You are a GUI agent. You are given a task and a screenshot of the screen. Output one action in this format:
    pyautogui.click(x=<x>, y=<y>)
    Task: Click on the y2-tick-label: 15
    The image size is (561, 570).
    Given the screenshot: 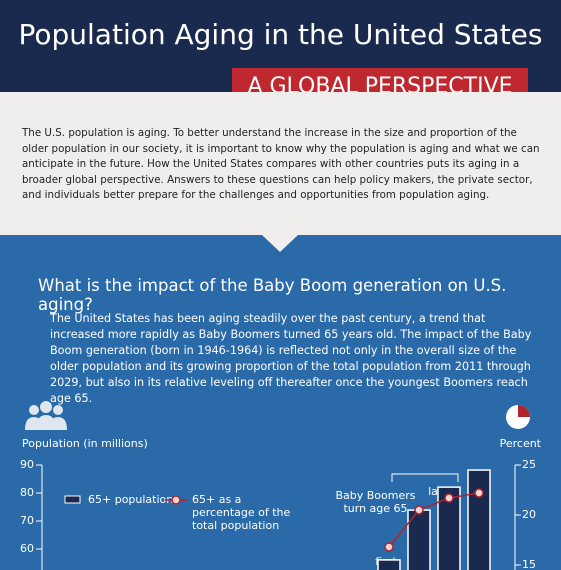 What is the action you would take?
    pyautogui.click(x=529, y=564)
    